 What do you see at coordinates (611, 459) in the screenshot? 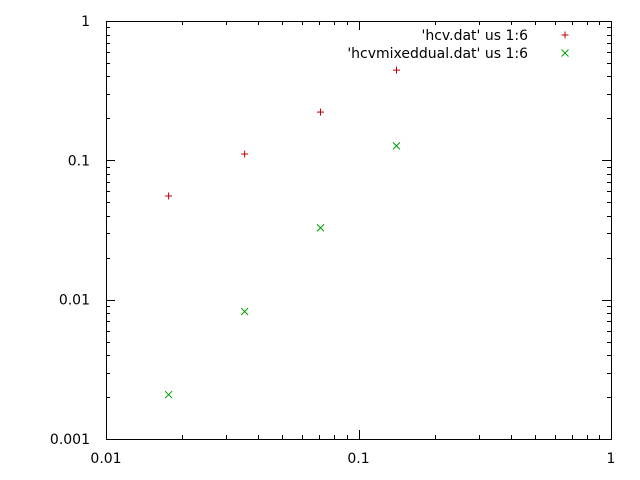
I see `x-tick-label: 1` at bounding box center [611, 459].